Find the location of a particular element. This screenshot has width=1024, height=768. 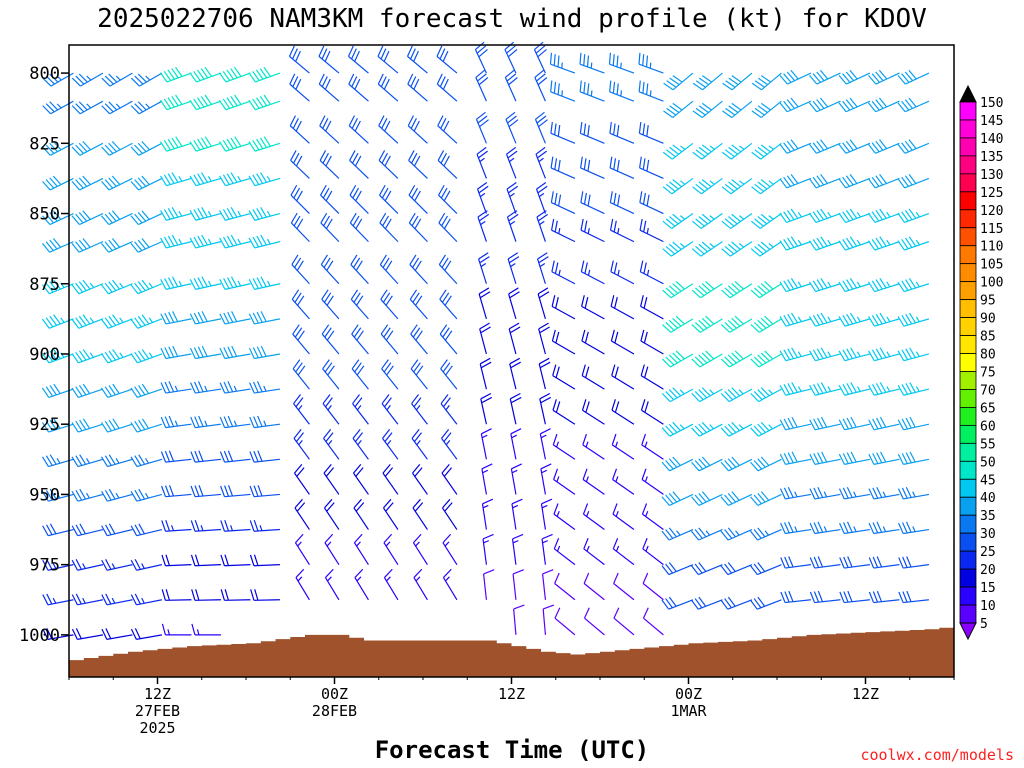

colorbar-label: 75 is located at coordinates (988, 372).